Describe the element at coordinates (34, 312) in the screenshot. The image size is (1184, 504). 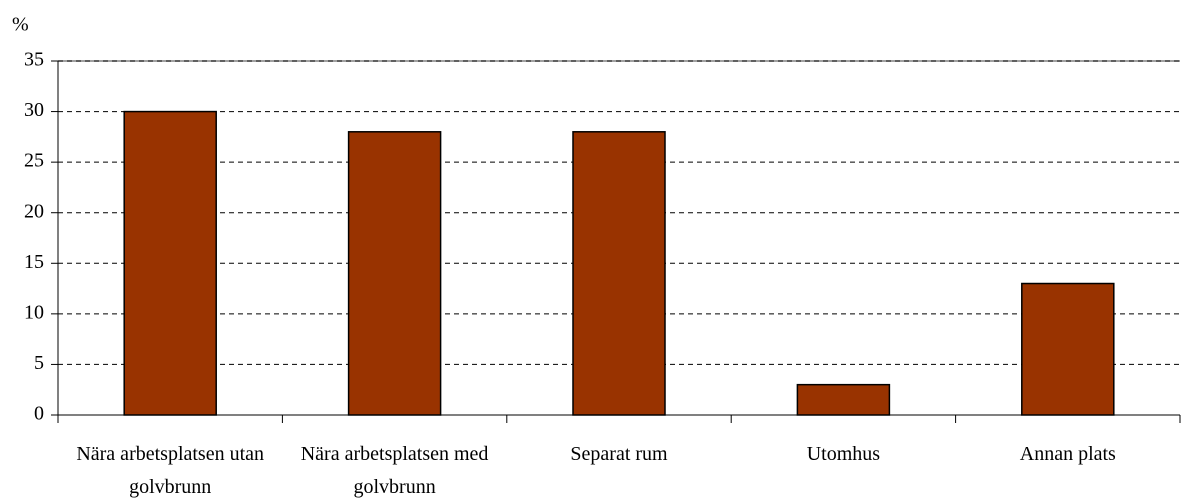
I see `y-tick-label: 10` at that location.